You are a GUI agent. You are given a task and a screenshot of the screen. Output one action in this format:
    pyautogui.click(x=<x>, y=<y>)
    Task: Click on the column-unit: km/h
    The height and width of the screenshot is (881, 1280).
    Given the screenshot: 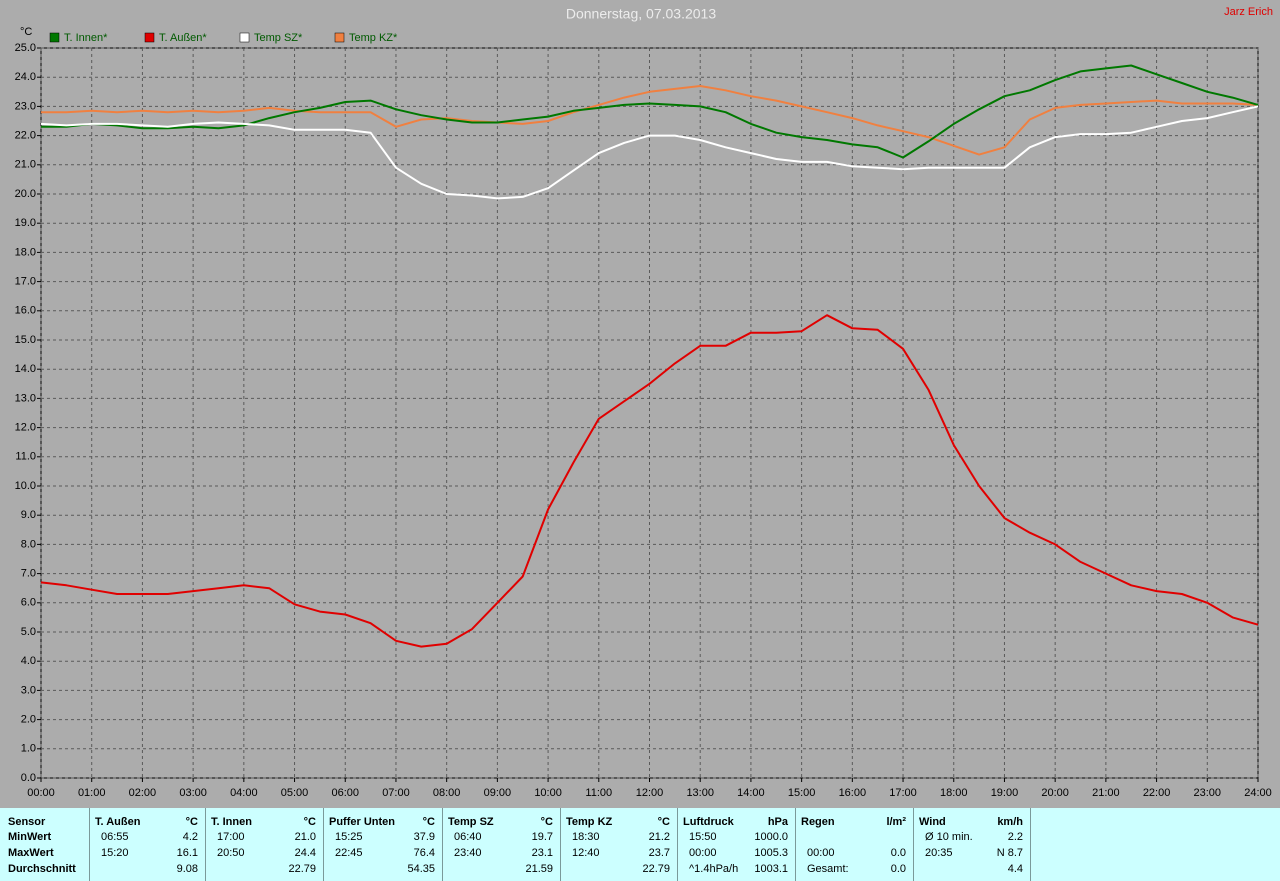 What is the action you would take?
    pyautogui.click(x=1010, y=822)
    